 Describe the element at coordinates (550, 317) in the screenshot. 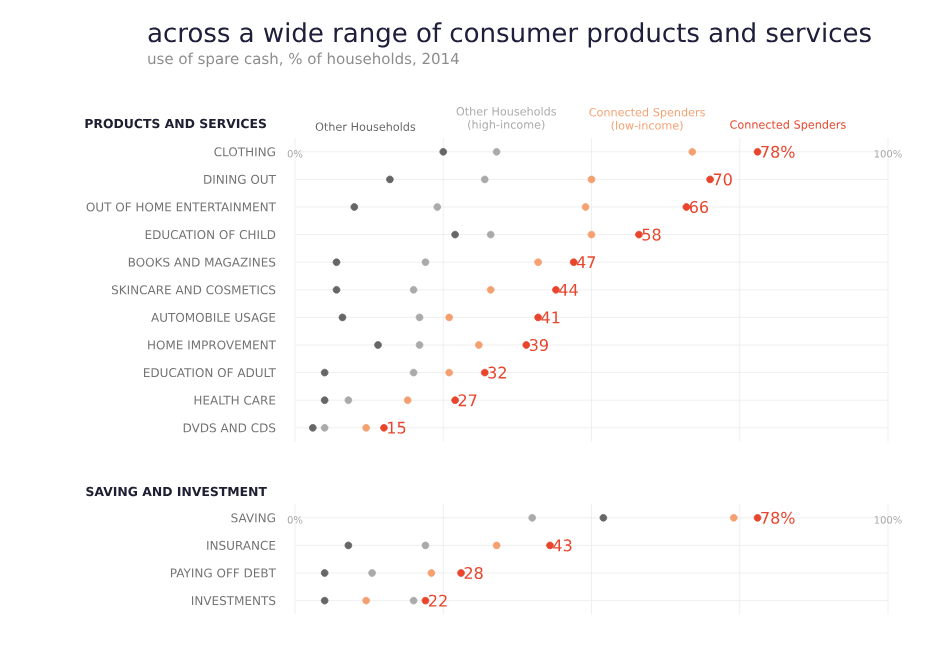

I see `data-label: 41` at that location.